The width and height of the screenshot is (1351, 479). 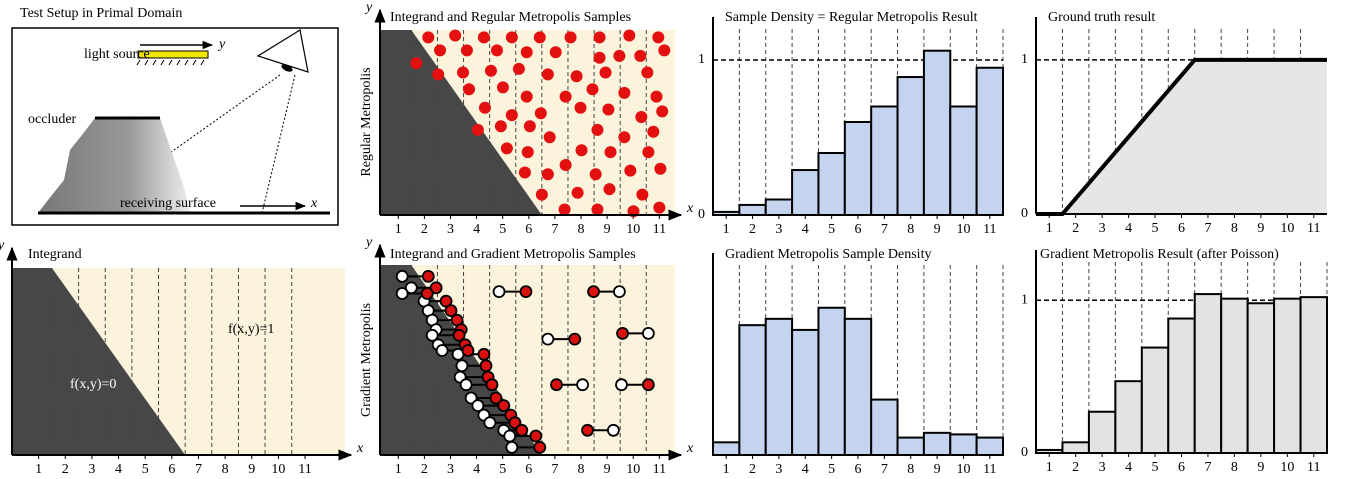 I want to click on side-label: Gradient Metropolis, so click(x=366, y=360).